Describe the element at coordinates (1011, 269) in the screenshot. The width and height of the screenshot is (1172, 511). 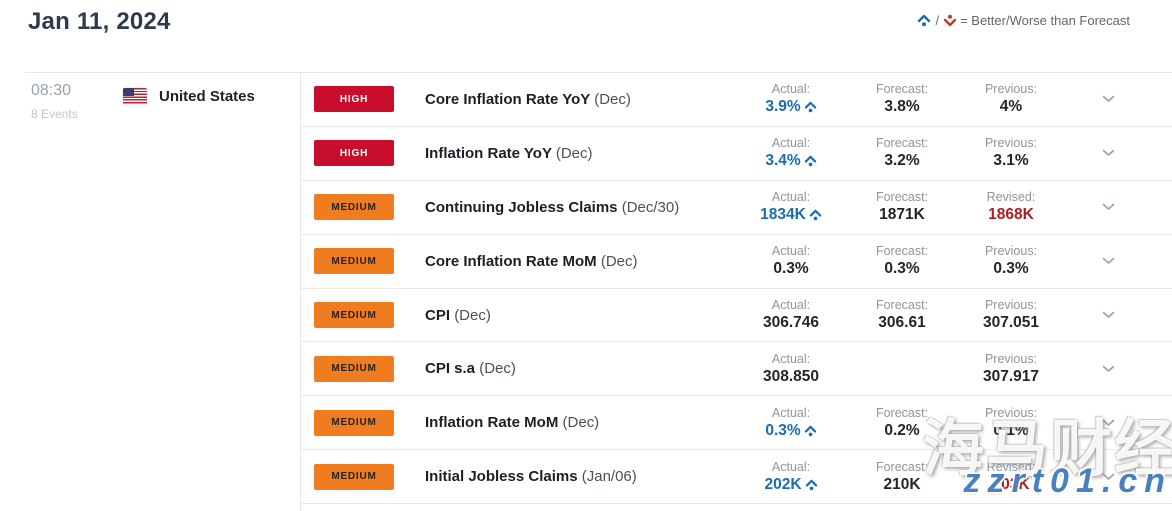
I see `previous-value: 0.3%` at that location.